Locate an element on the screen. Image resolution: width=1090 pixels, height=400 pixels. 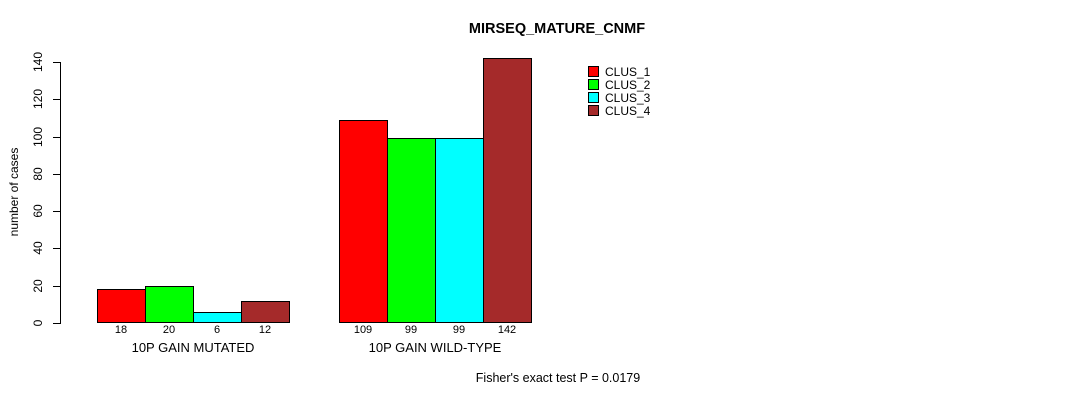
chart-title: MIRSEQ_MATURE_CNMF is located at coordinates (557, 29).